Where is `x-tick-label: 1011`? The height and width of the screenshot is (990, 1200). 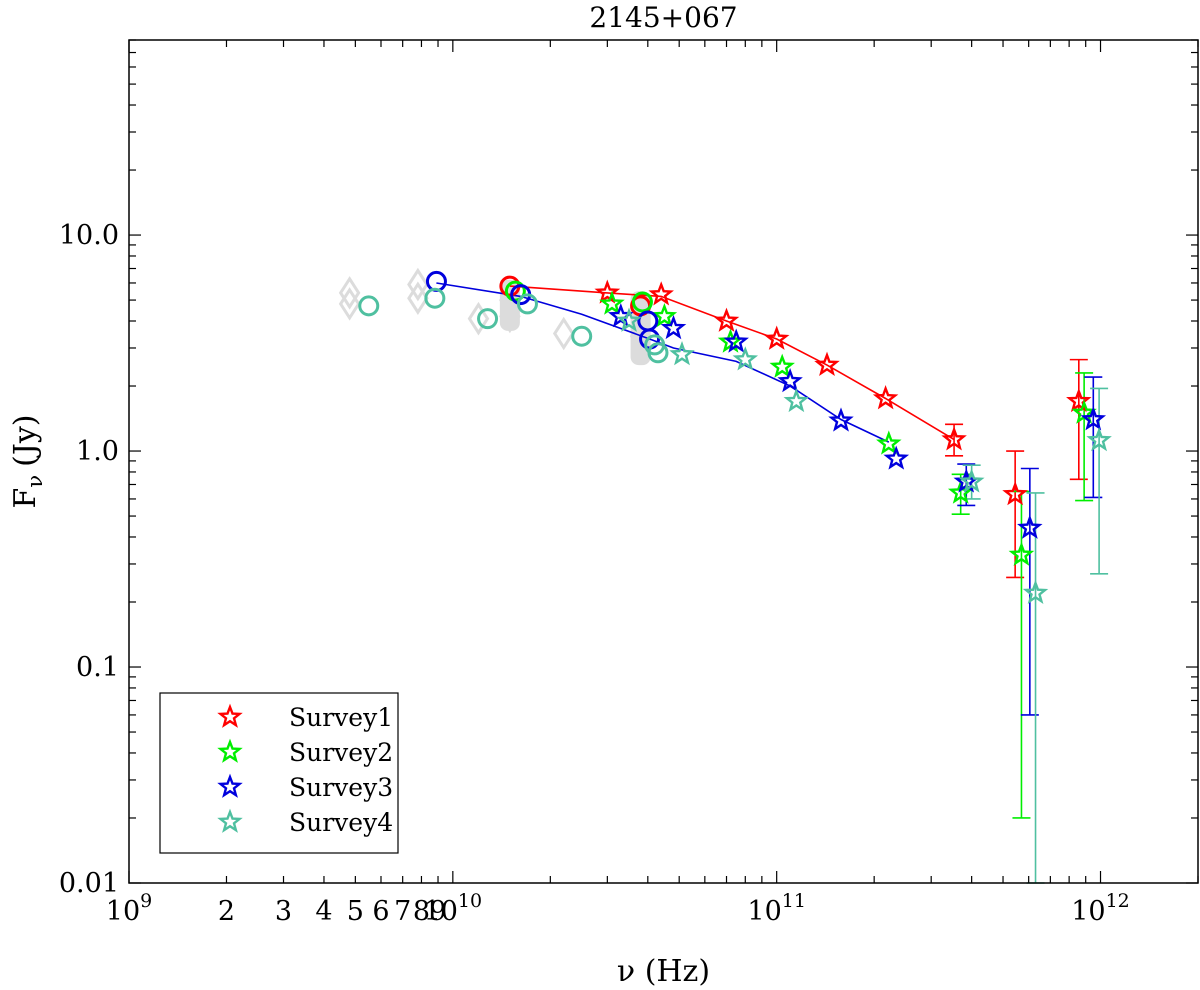
x-tick-label: 1011 is located at coordinates (776, 908).